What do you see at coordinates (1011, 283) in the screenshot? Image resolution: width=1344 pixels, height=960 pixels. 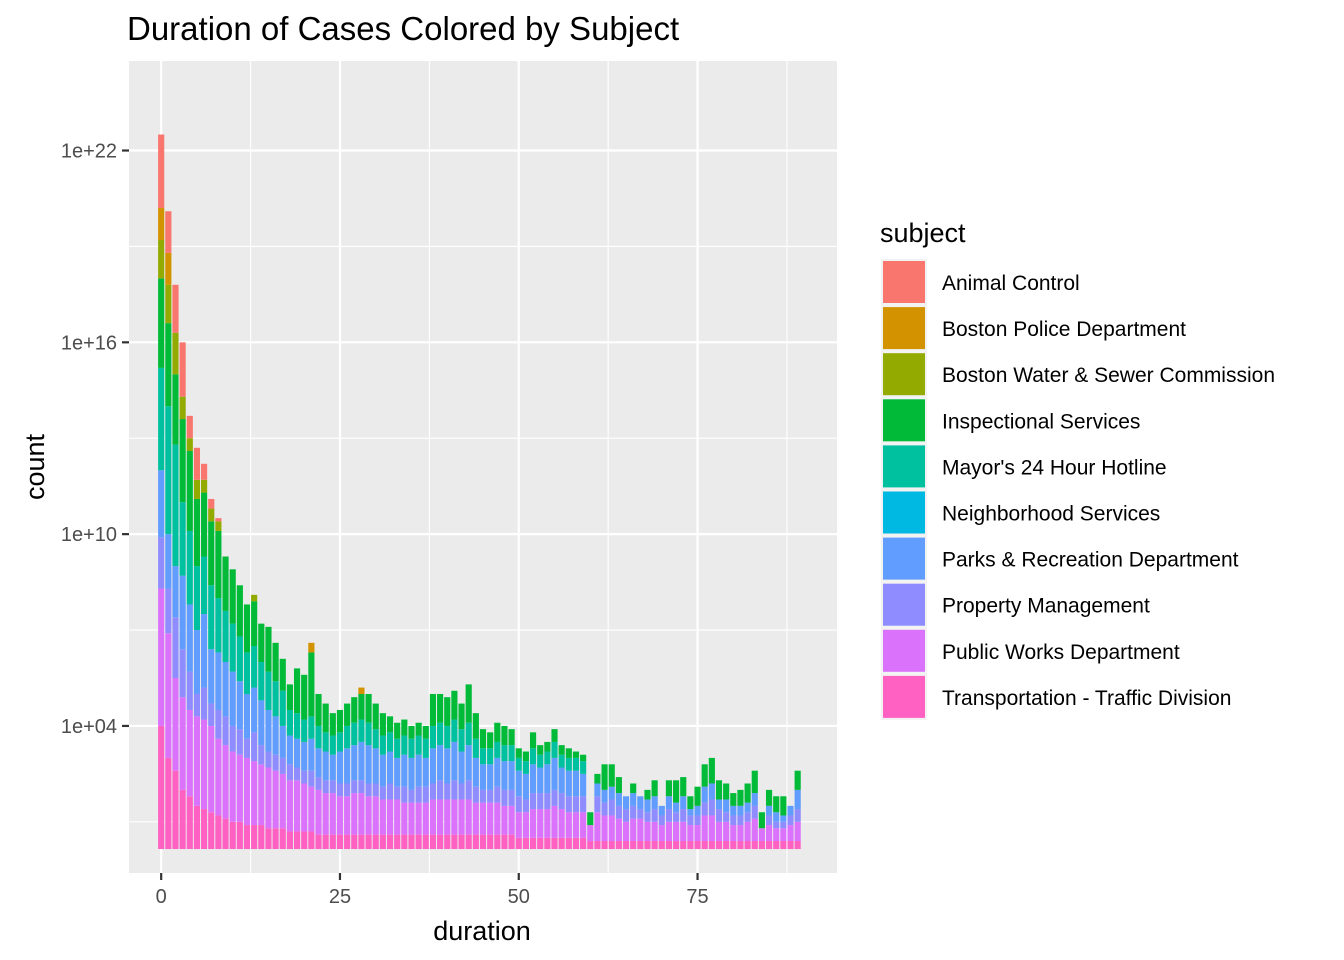 I see `legend-label: Animal Control` at bounding box center [1011, 283].